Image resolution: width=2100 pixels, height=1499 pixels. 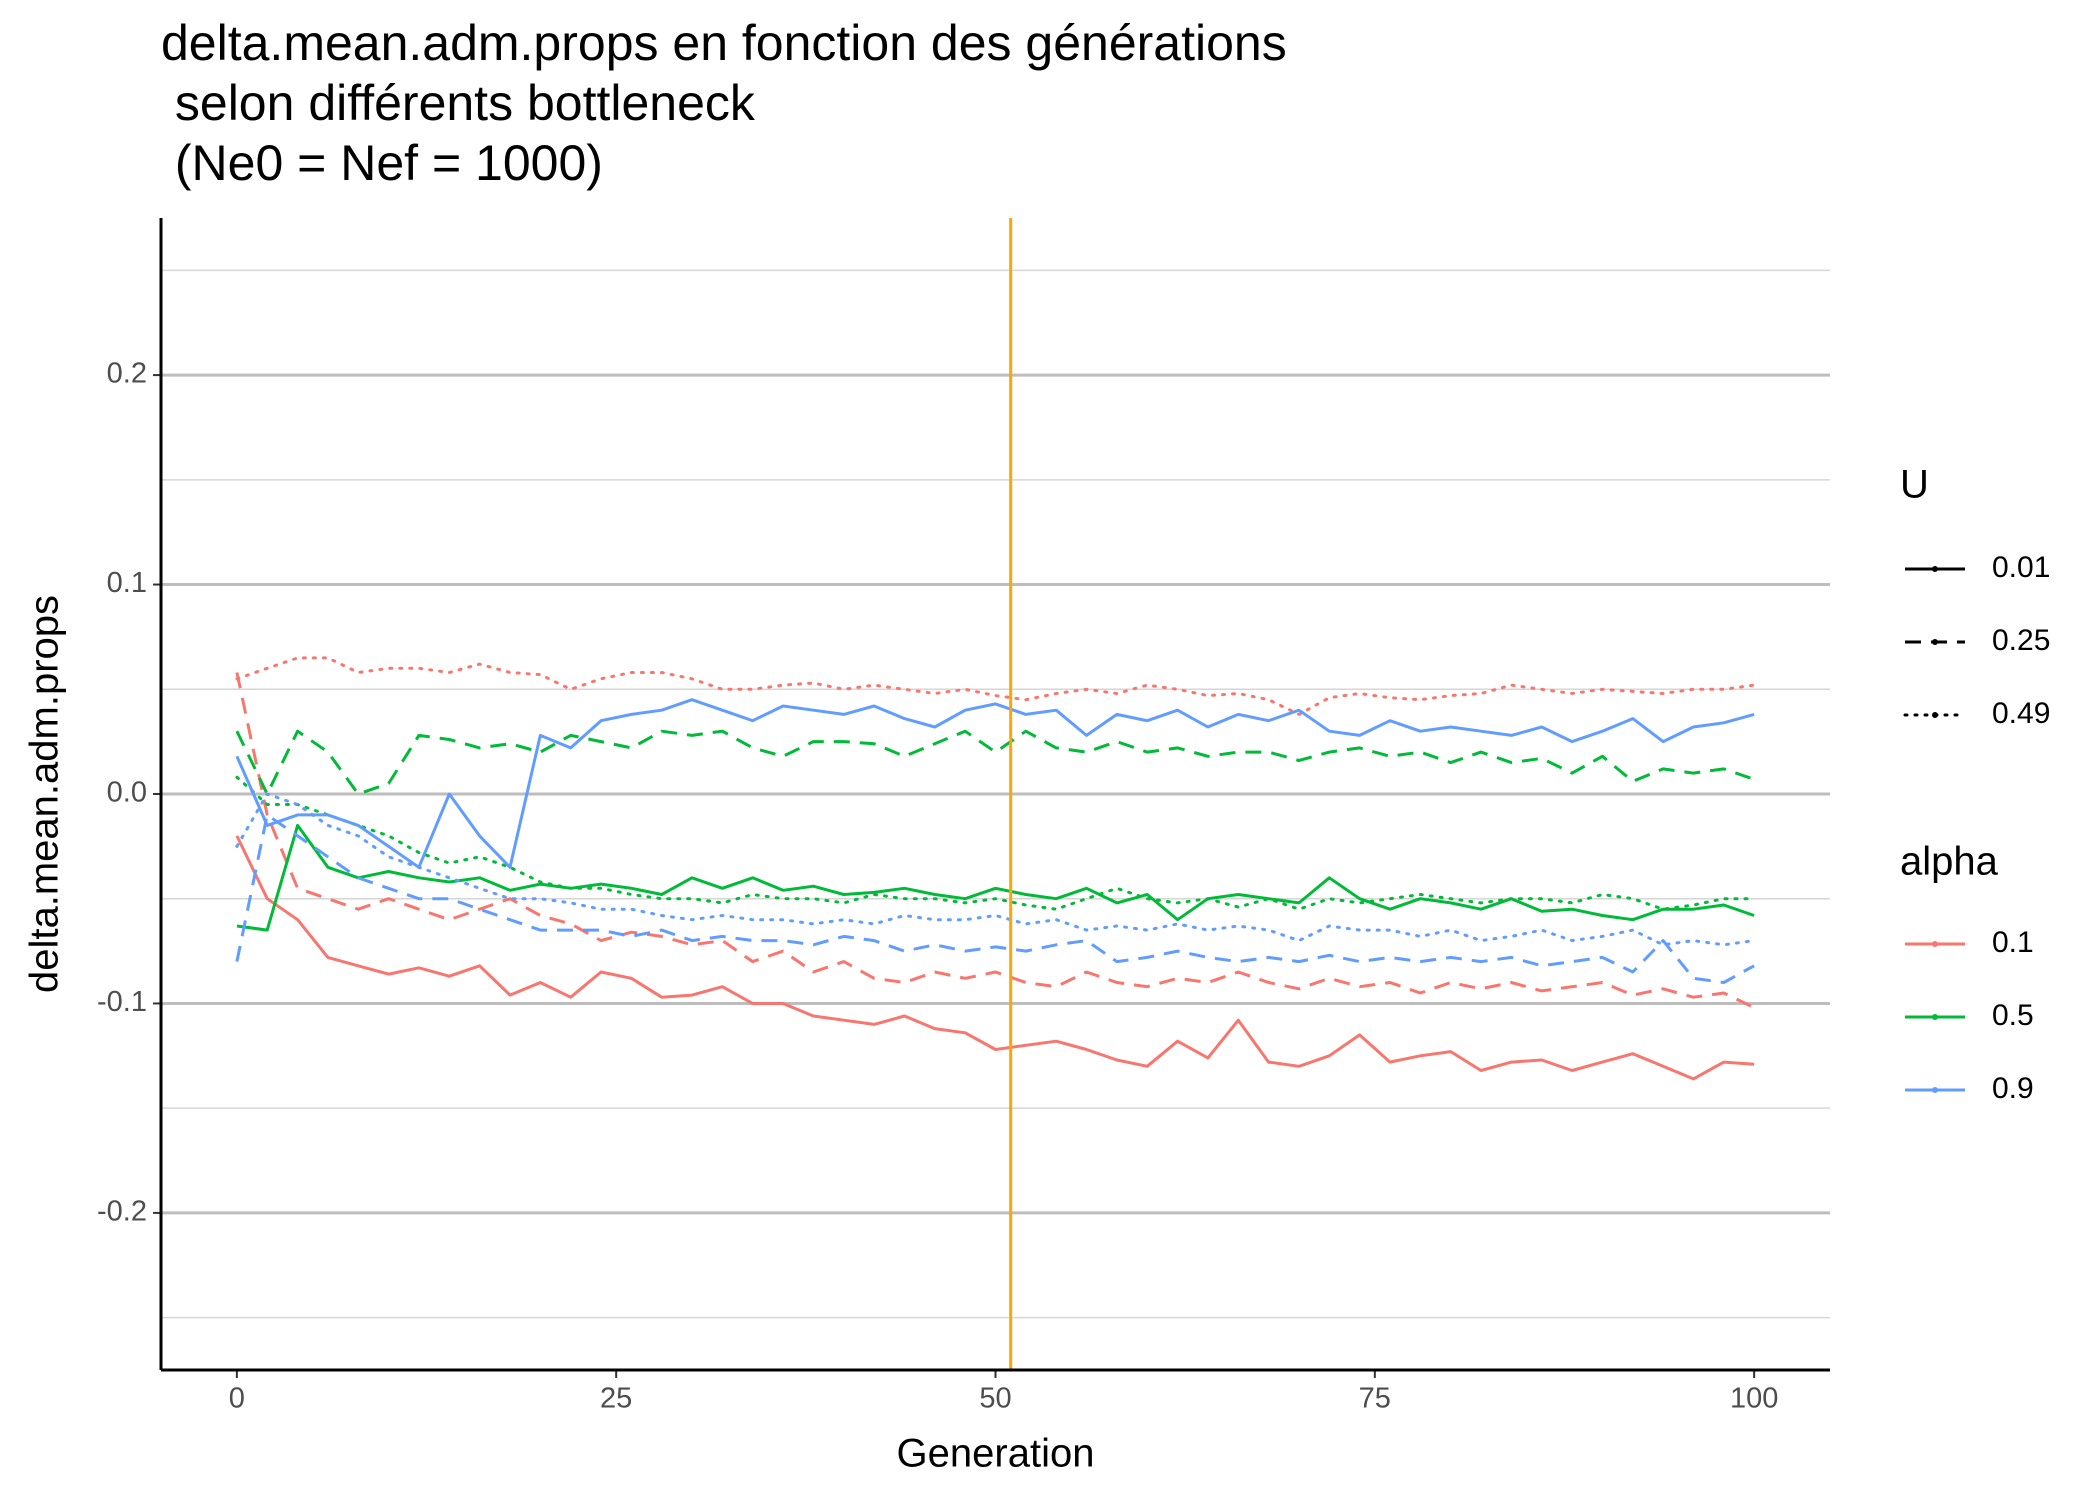 What do you see at coordinates (2013, 942) in the screenshot?
I see `legend-label: 0.1` at bounding box center [2013, 942].